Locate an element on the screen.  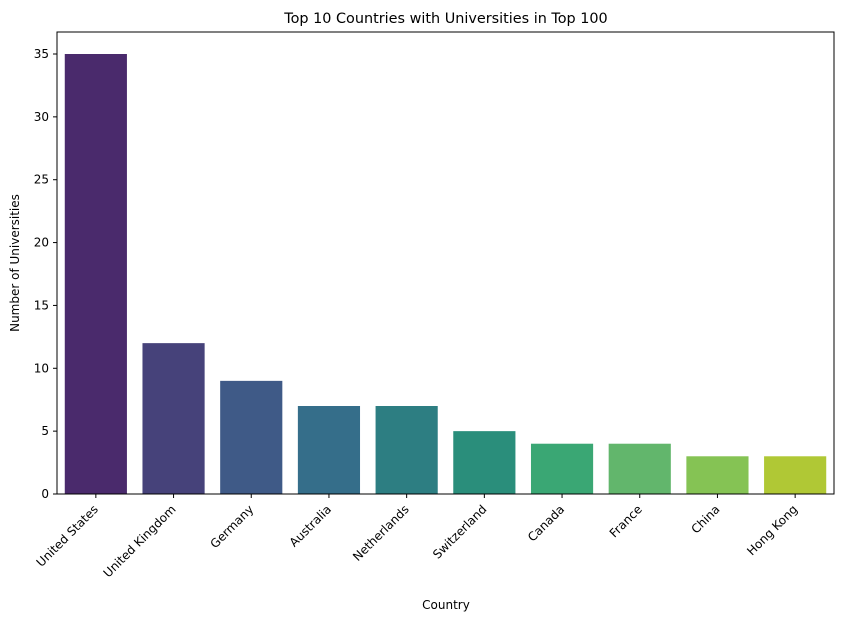
y-tick-label: 30 is located at coordinates (41, 117).